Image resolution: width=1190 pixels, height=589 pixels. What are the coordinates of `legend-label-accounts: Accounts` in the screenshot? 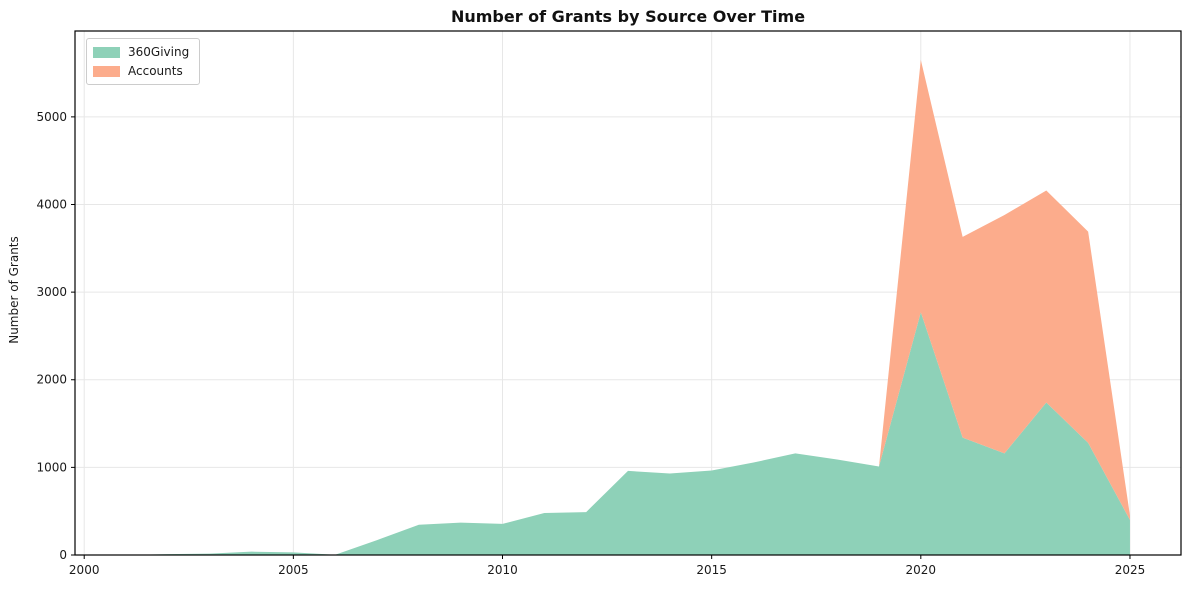 It's located at (155, 71).